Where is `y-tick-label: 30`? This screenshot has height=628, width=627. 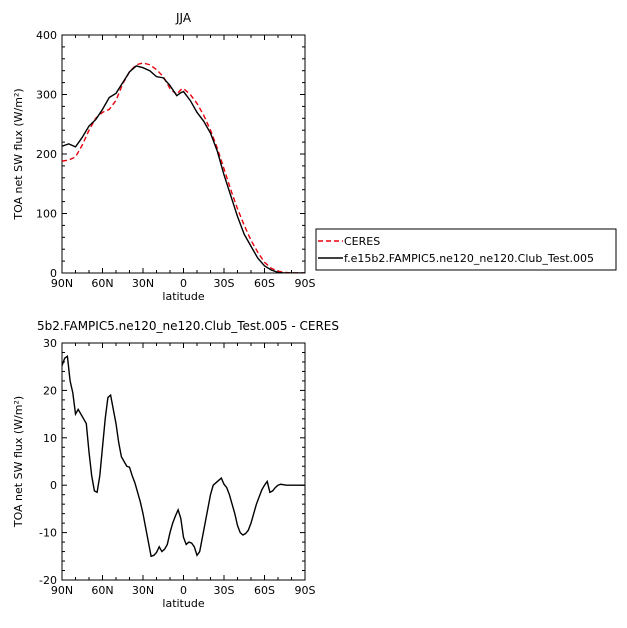 y-tick-label: 30 is located at coordinates (50, 343).